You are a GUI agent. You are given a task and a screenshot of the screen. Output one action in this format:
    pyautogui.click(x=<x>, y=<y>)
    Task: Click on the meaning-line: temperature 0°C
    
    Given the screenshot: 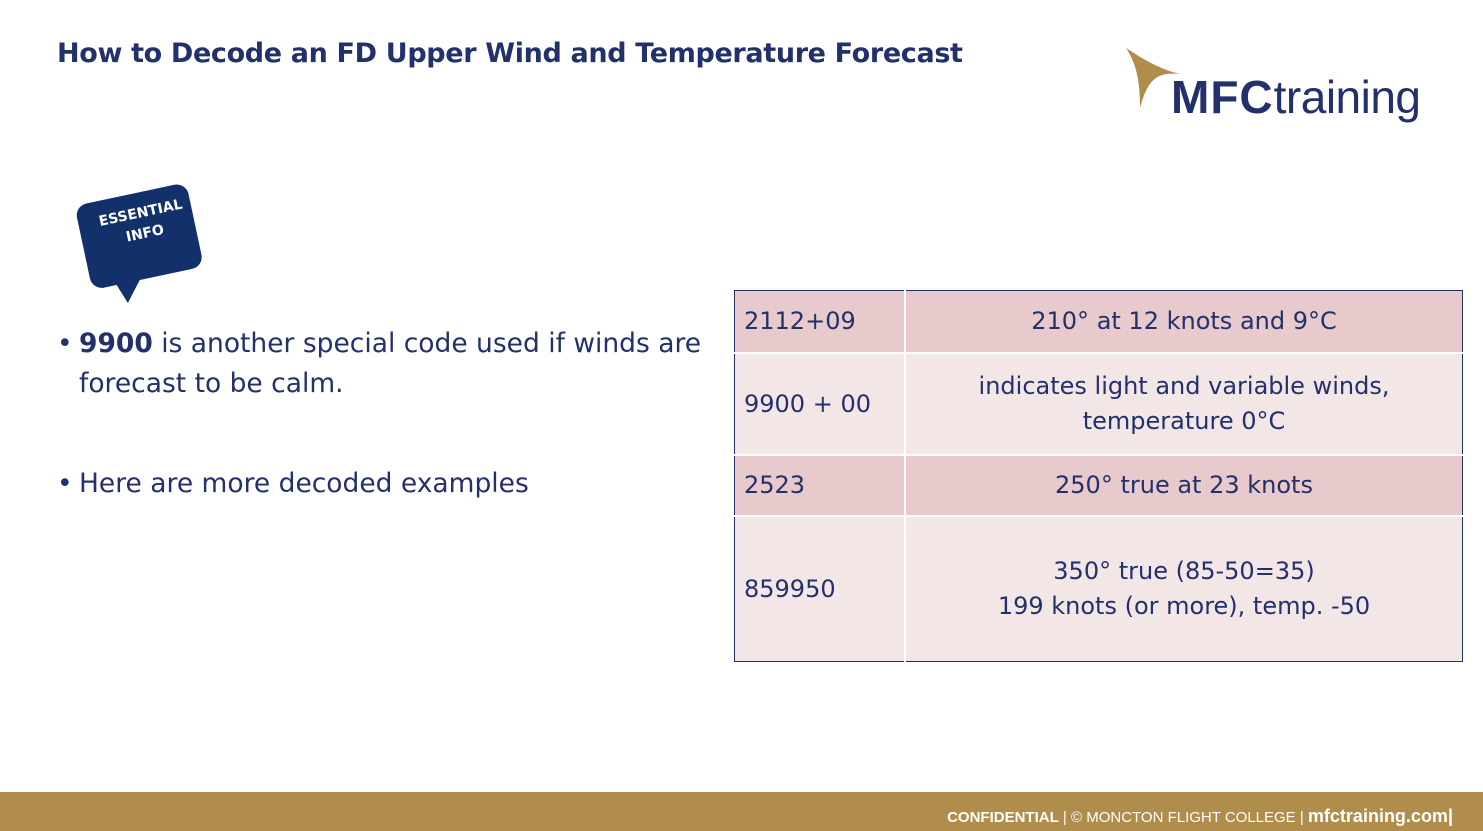 What is the action you would take?
    pyautogui.click(x=1184, y=420)
    